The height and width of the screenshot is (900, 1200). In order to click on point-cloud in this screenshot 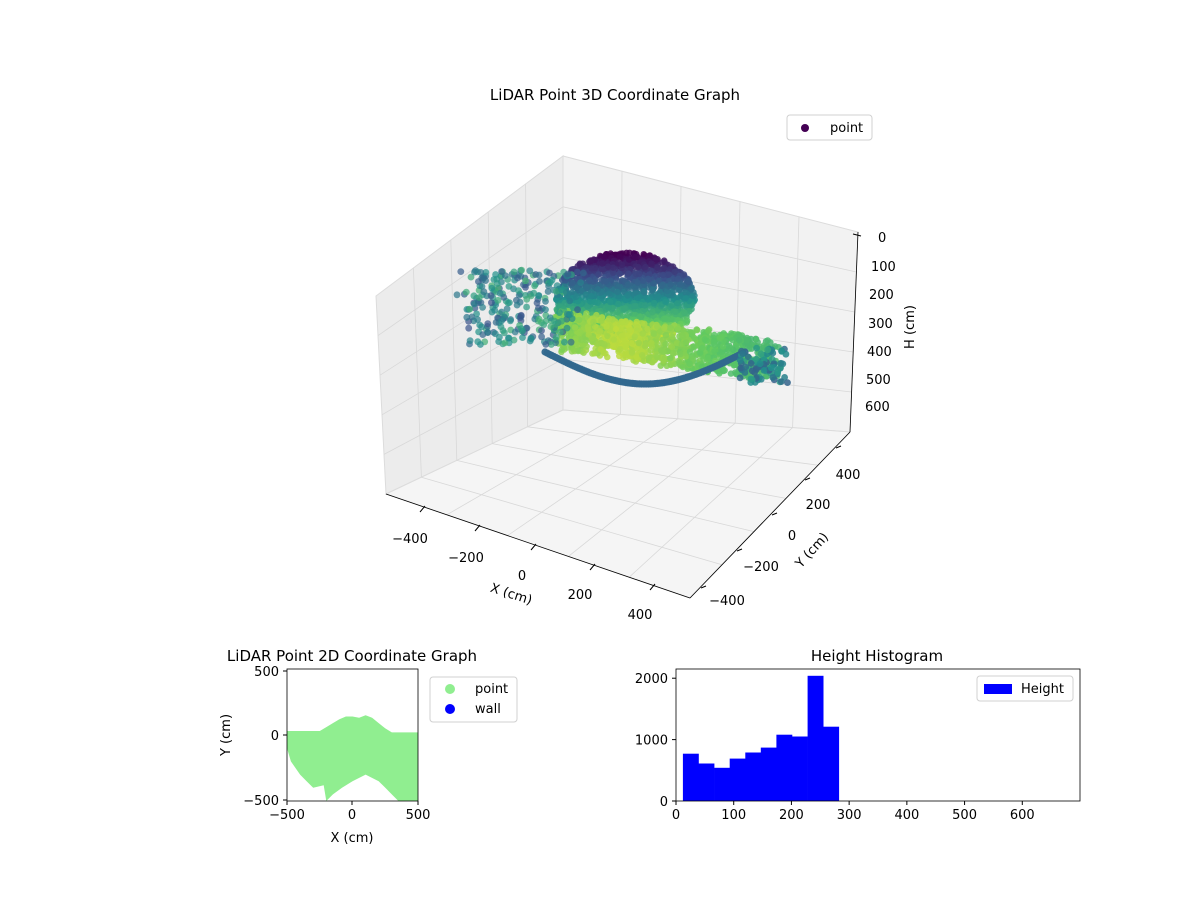, I will do `click(622, 318)`.